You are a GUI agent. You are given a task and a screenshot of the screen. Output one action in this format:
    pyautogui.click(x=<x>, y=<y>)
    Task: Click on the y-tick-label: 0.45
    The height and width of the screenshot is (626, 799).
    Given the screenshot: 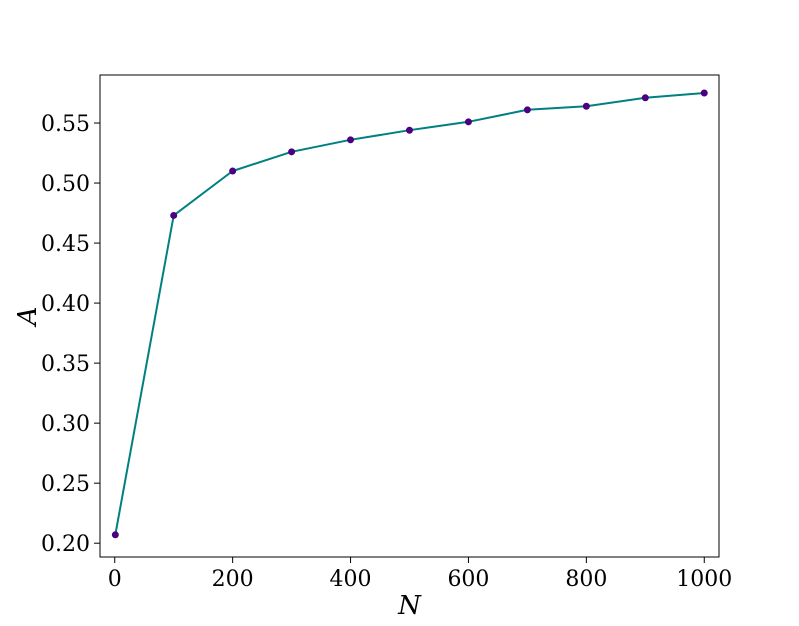 What is the action you would take?
    pyautogui.click(x=65, y=244)
    